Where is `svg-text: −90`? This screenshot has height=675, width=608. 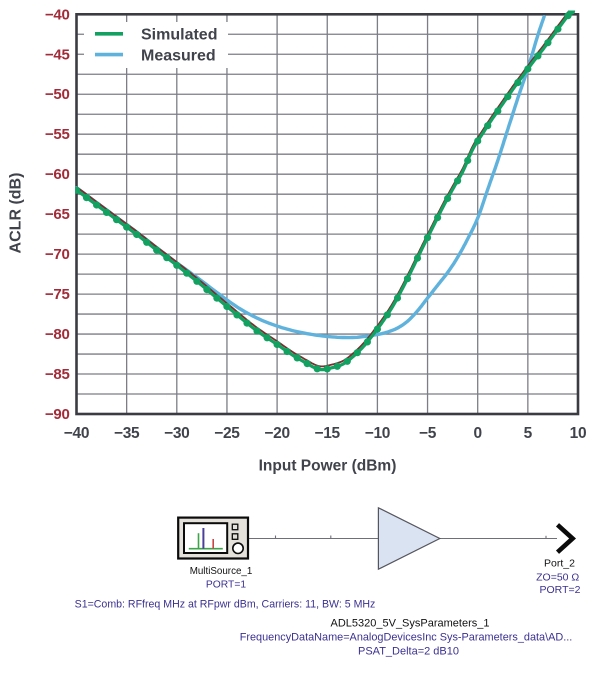
svg-text: −90 is located at coordinates (57, 414).